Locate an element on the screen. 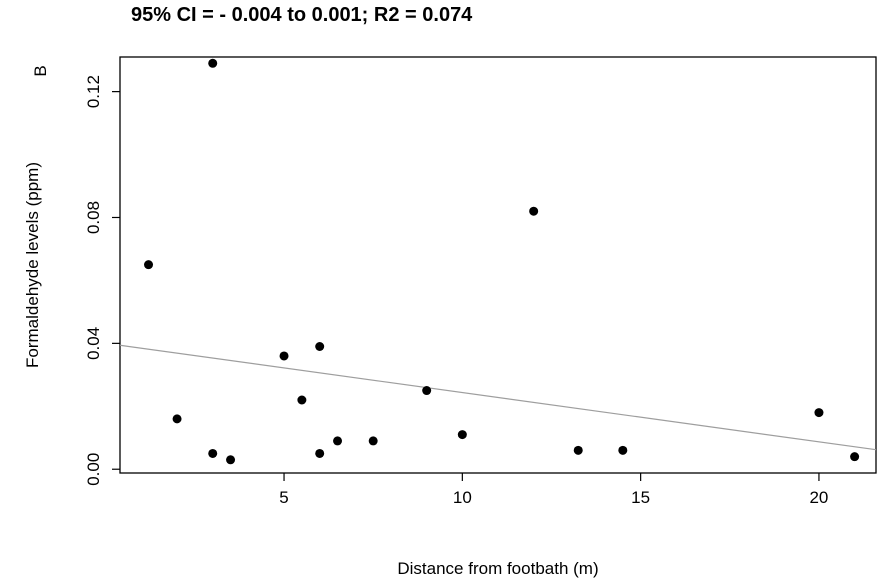 This screenshot has height=579, width=883. x-tick-label: 20 is located at coordinates (818, 497).